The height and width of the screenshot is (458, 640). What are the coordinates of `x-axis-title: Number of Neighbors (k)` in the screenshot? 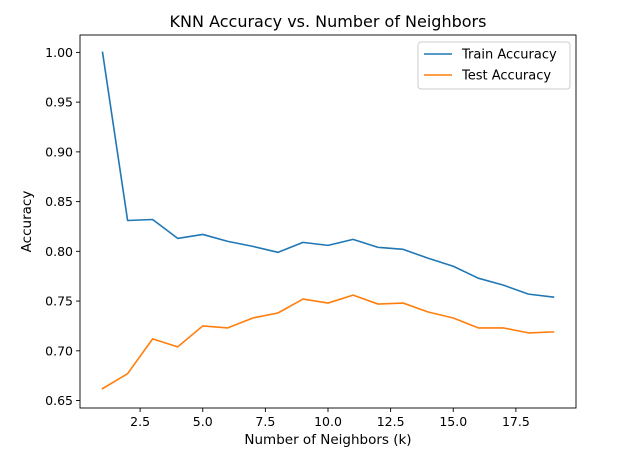 It's located at (327, 440).